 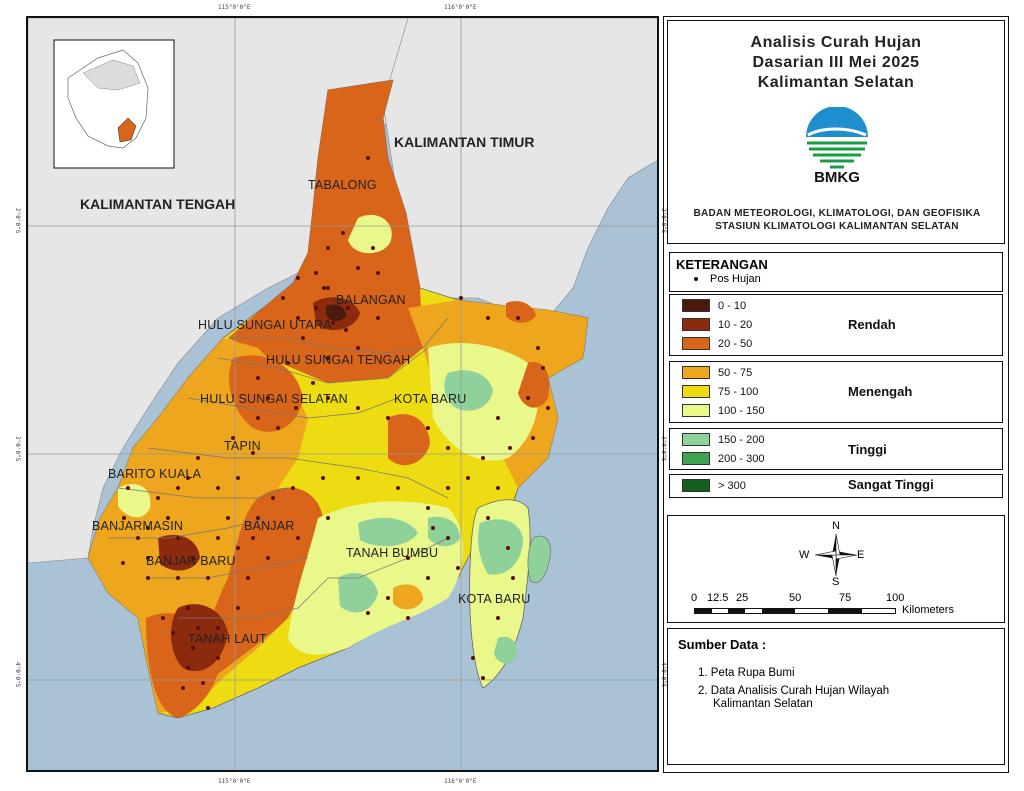 I want to click on legend-item-50-75: 50 - 75, so click(x=717, y=372).